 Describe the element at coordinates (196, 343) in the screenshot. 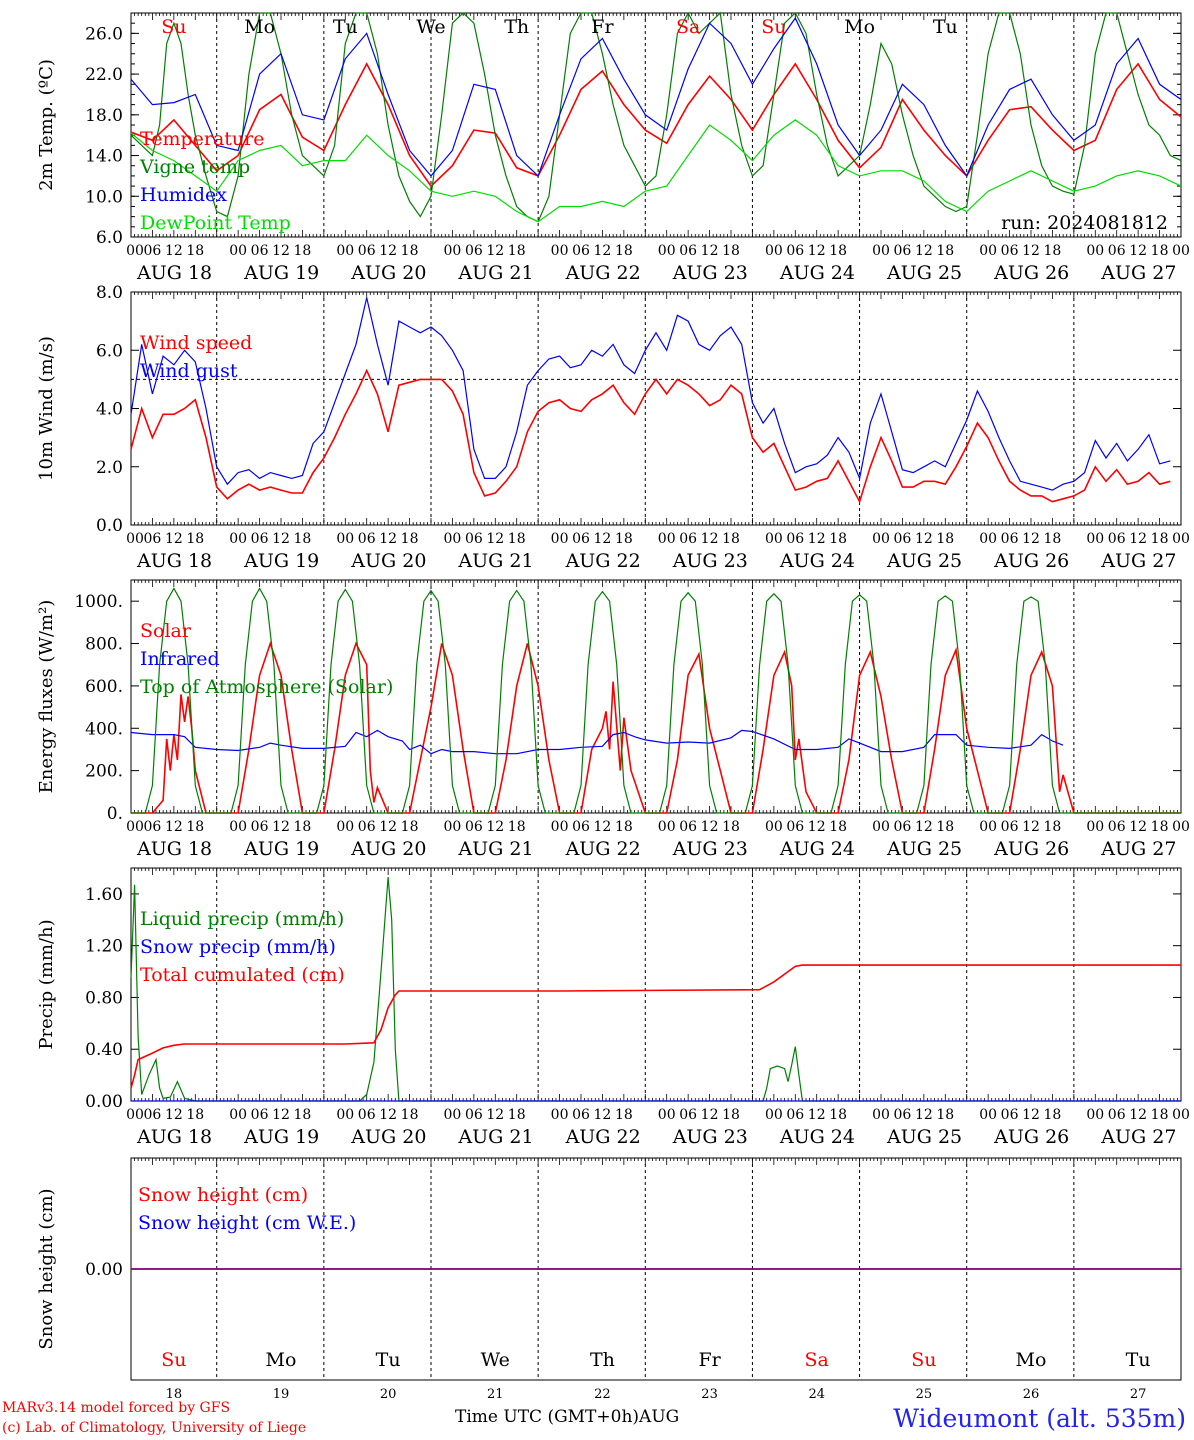

I see `legend-entry: Wind speed` at that location.